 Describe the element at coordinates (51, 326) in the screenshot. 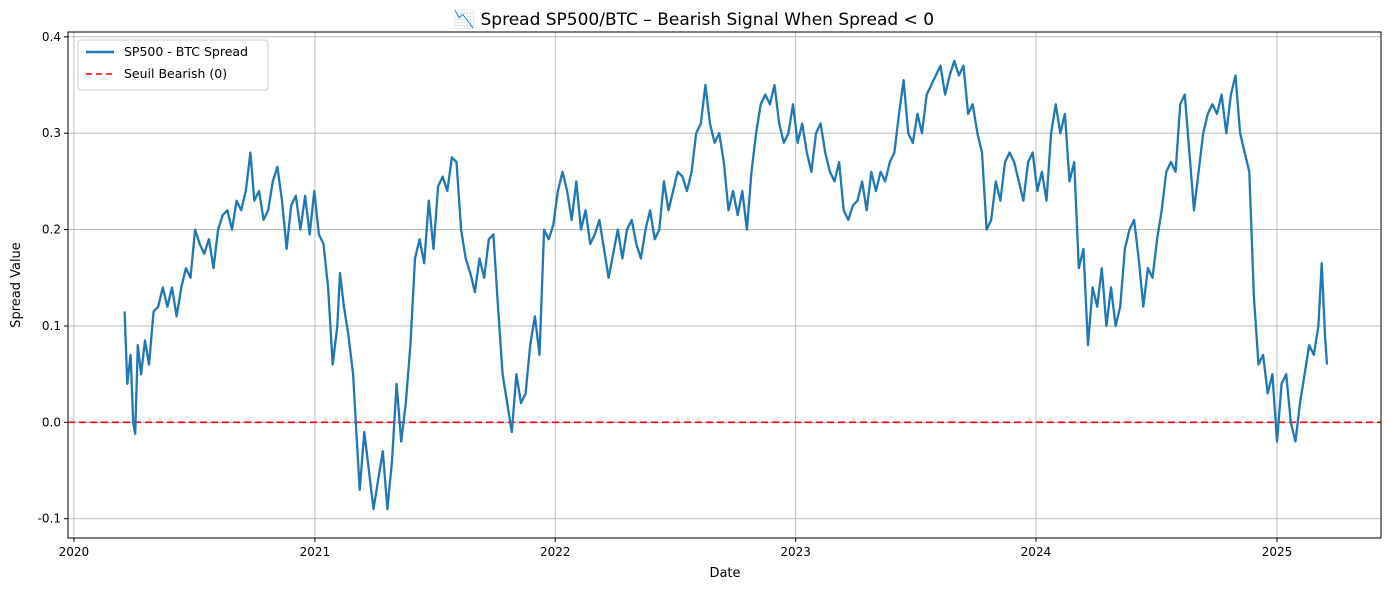

I see `y-tick-label: 0.1` at that location.